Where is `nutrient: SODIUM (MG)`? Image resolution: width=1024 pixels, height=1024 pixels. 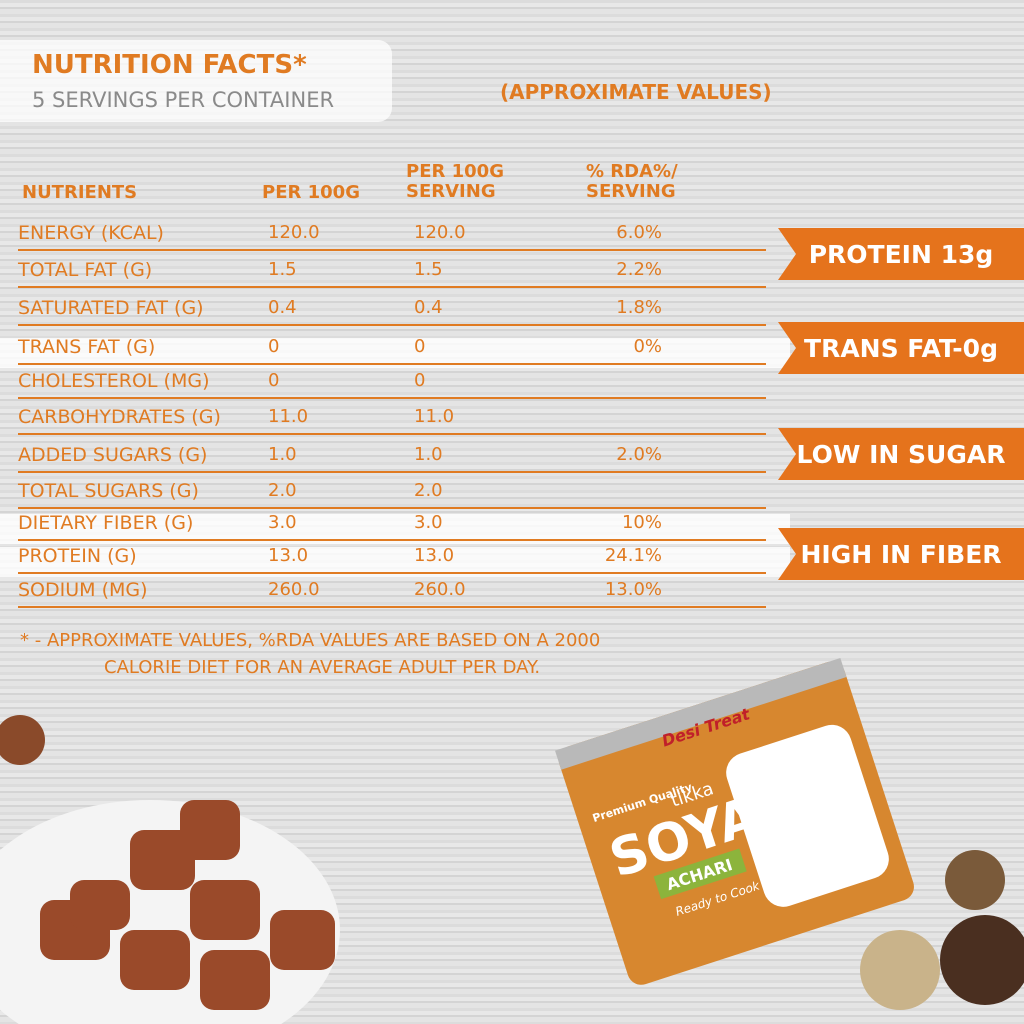 nutrient: SODIUM (MG) is located at coordinates (83, 590).